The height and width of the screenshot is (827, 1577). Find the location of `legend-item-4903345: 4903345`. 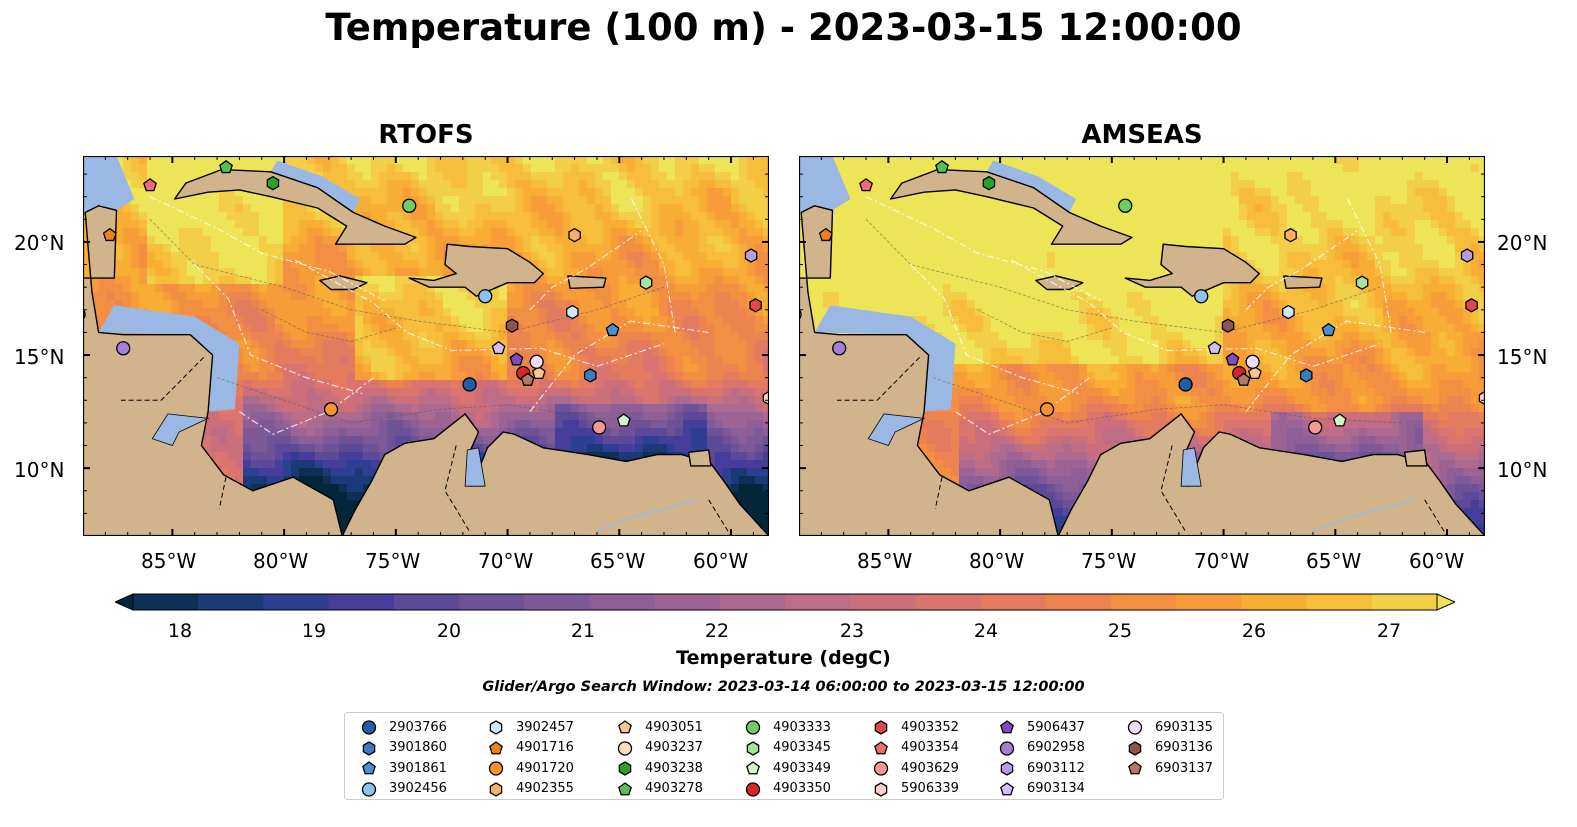

legend-item-4903345: 4903345 is located at coordinates (788, 748).